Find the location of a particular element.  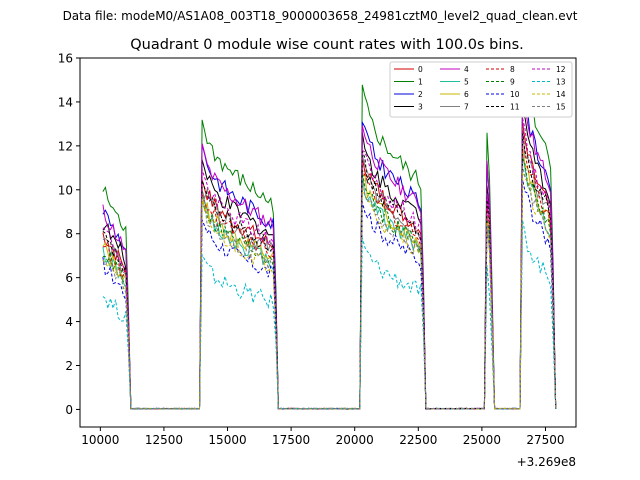

legend-label: 14 is located at coordinates (561, 94).